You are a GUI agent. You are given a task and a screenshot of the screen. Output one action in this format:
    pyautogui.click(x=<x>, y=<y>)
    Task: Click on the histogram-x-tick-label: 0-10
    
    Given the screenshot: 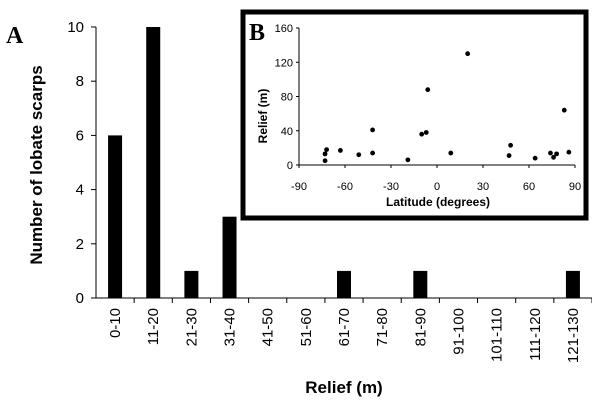 What is the action you would take?
    pyautogui.click(x=115, y=323)
    